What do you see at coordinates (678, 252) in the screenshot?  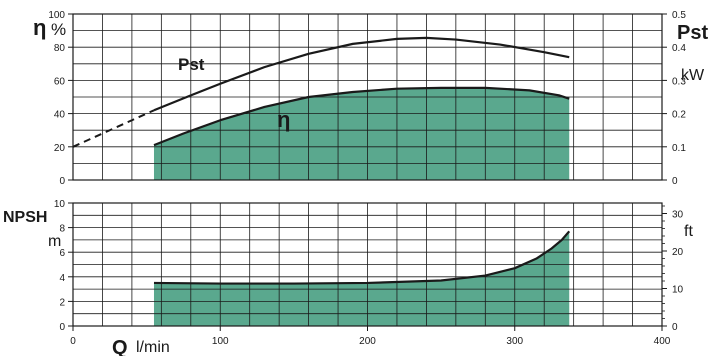 I see `y2-tick-label: 20` at bounding box center [678, 252].